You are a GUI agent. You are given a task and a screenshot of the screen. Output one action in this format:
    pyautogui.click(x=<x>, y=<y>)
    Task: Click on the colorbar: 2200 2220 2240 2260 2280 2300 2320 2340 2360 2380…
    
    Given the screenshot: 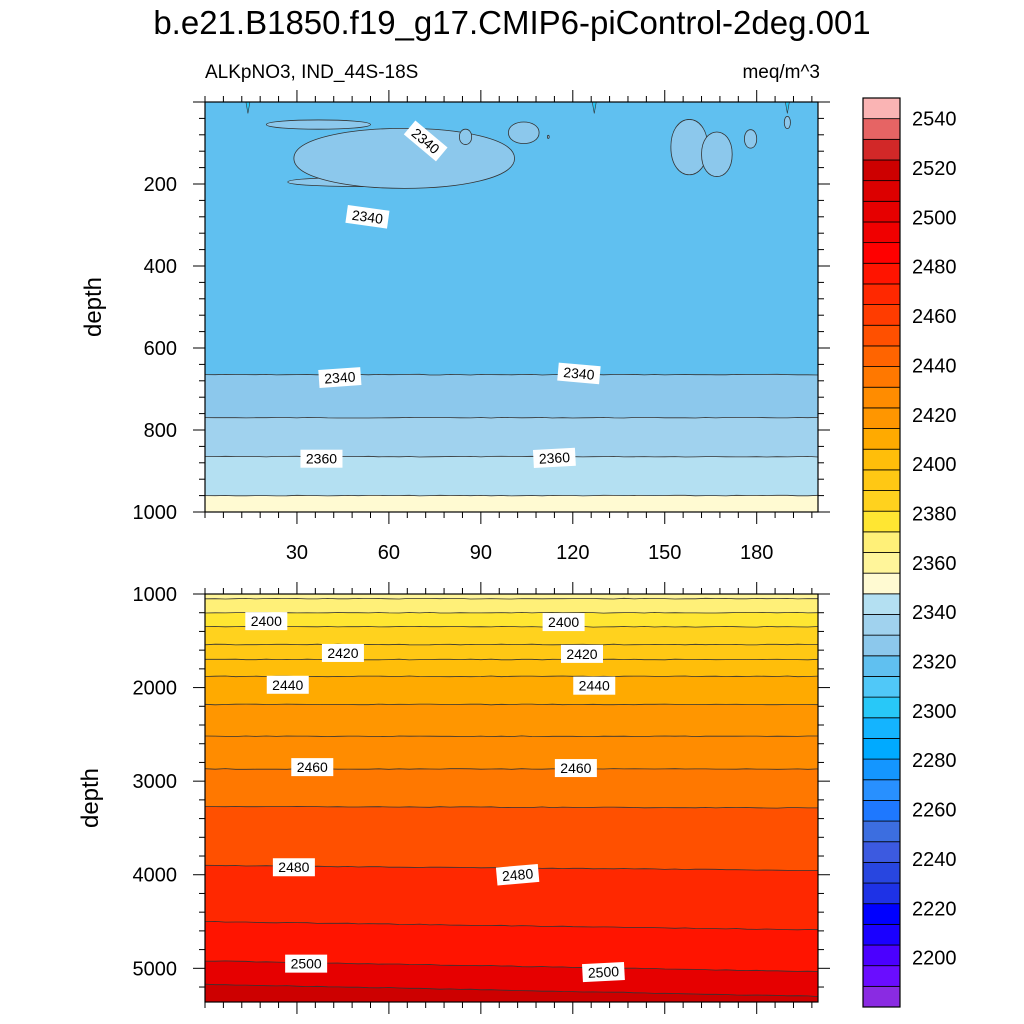 What is the action you would take?
    pyautogui.click(x=909, y=552)
    